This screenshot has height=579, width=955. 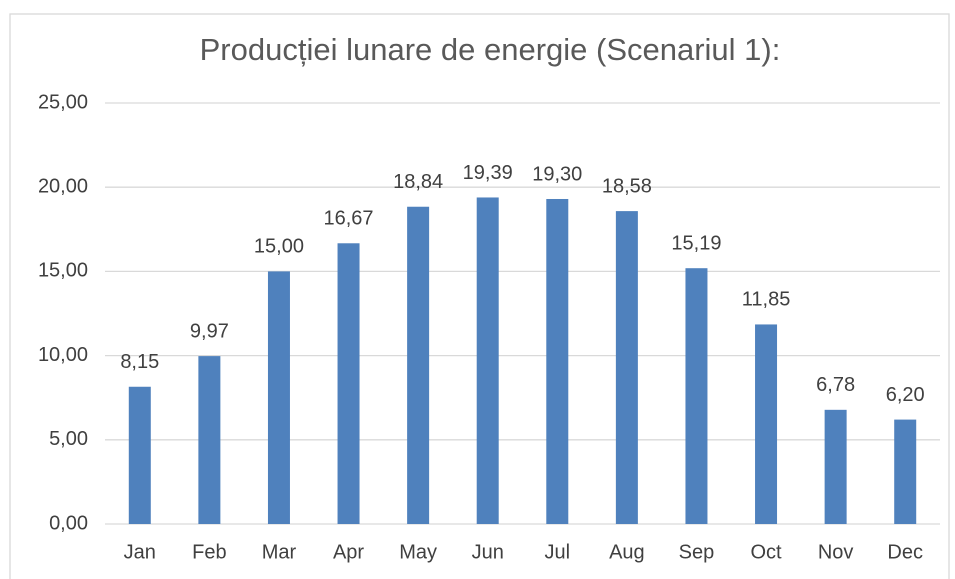 What do you see at coordinates (63, 355) in the screenshot?
I see `y-tick-label: 10,00` at bounding box center [63, 355].